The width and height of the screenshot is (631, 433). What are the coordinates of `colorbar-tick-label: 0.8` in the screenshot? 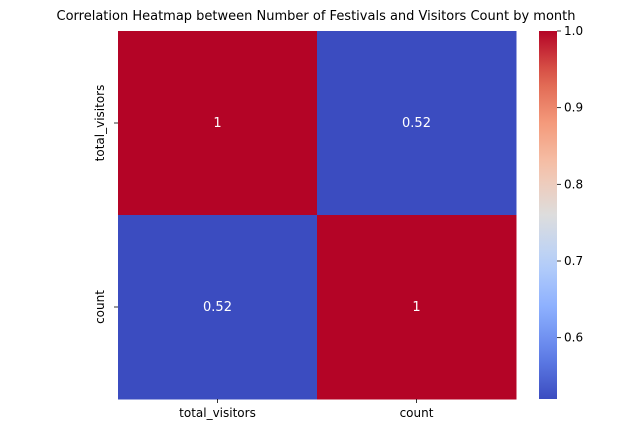 It's located at (573, 184).